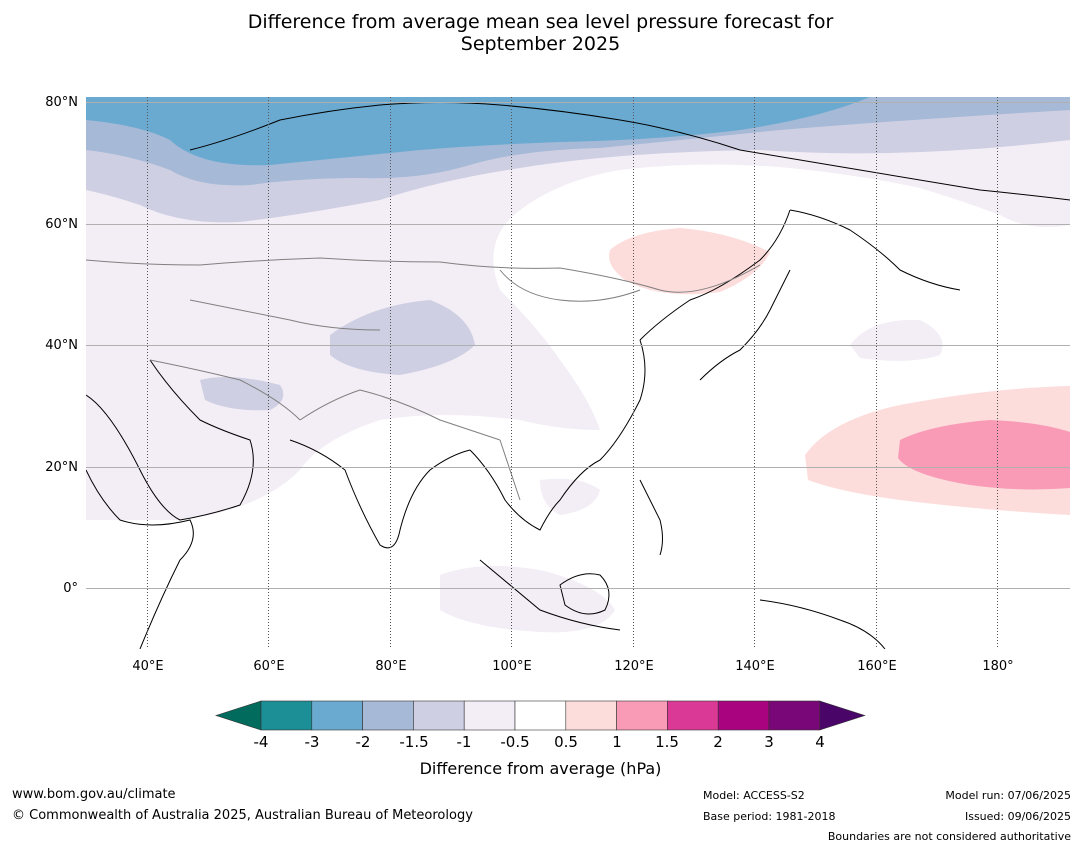 This screenshot has height=850, width=1081. Describe the element at coordinates (667, 742) in the screenshot. I see `colorbar-tick-label: 1.5` at that location.